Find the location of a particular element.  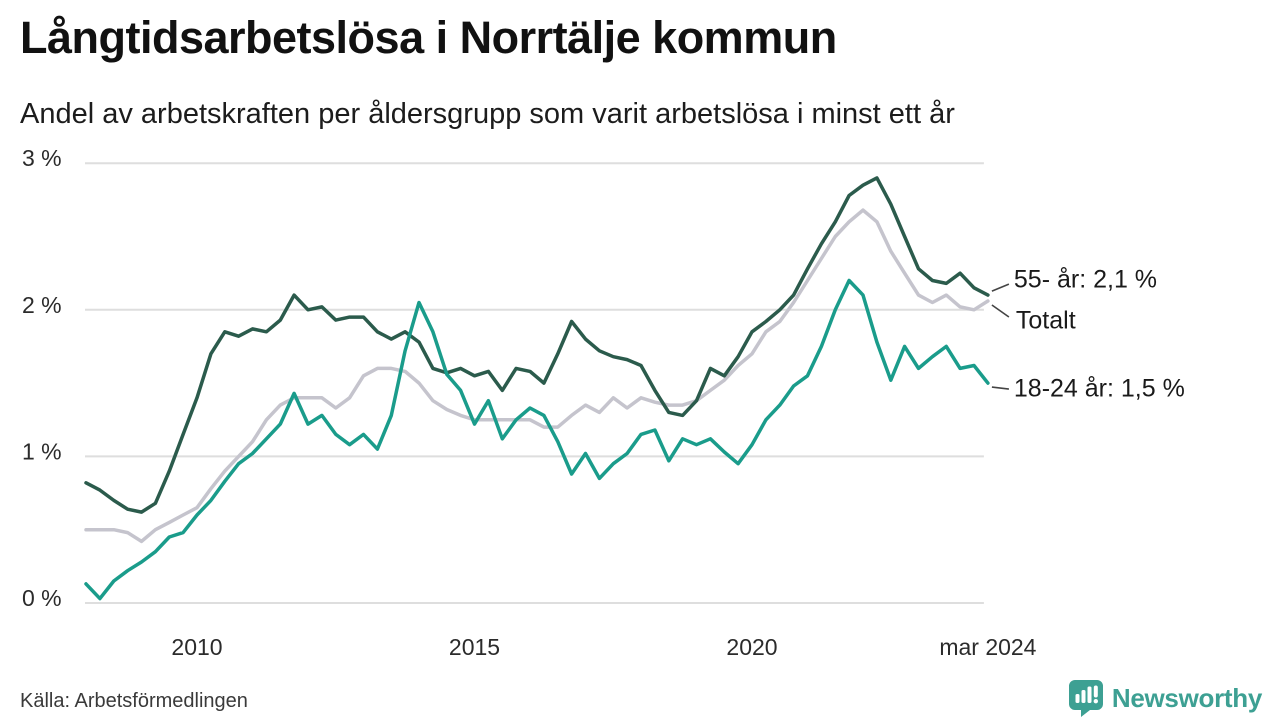

series-end-label-55-plus: 55- år: 2,1 % is located at coordinates (1085, 280).